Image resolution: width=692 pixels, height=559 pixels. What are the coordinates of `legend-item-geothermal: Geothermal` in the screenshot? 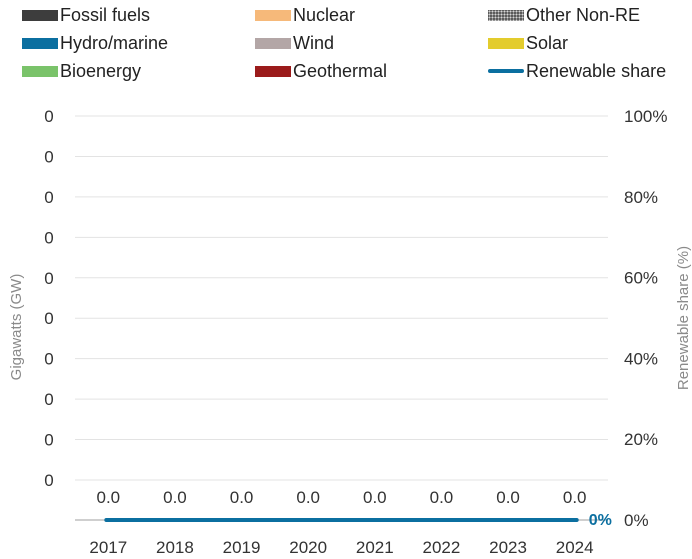 It's located at (321, 71).